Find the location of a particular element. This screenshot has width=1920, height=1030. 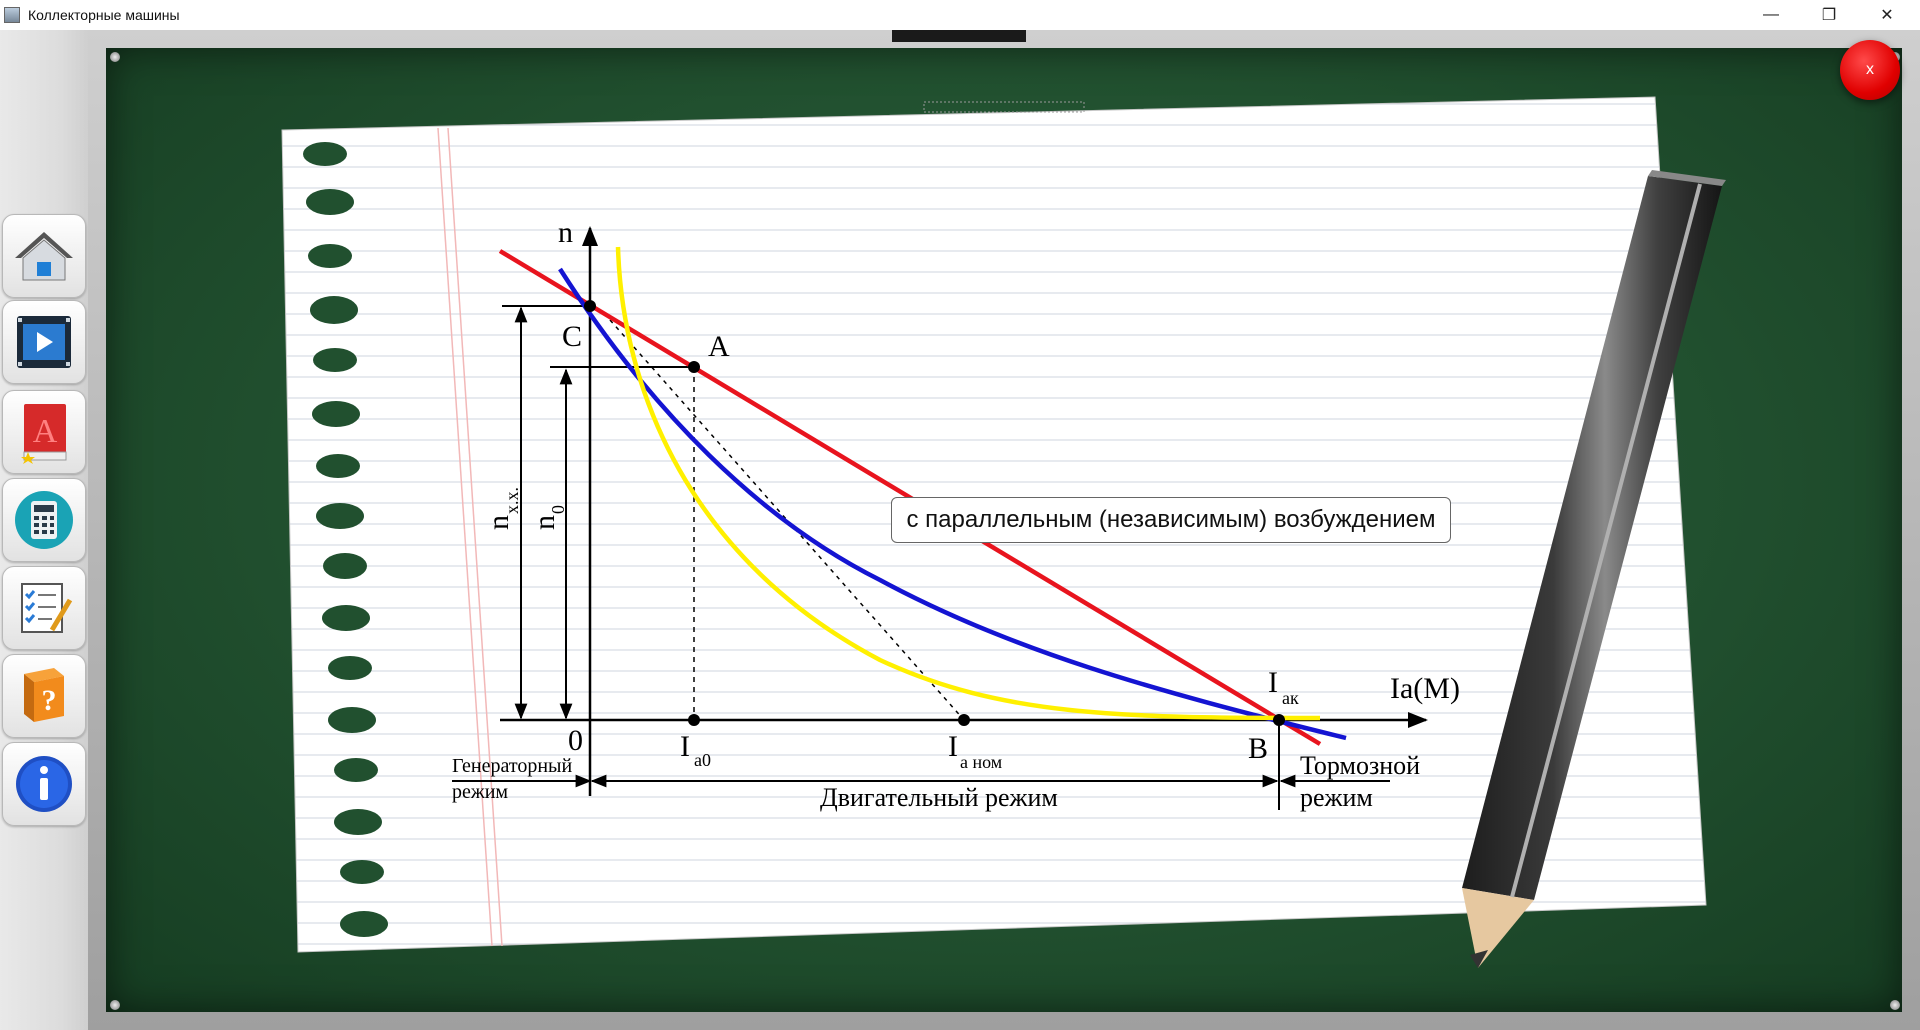

point-a-label: A is located at coordinates (719, 346).